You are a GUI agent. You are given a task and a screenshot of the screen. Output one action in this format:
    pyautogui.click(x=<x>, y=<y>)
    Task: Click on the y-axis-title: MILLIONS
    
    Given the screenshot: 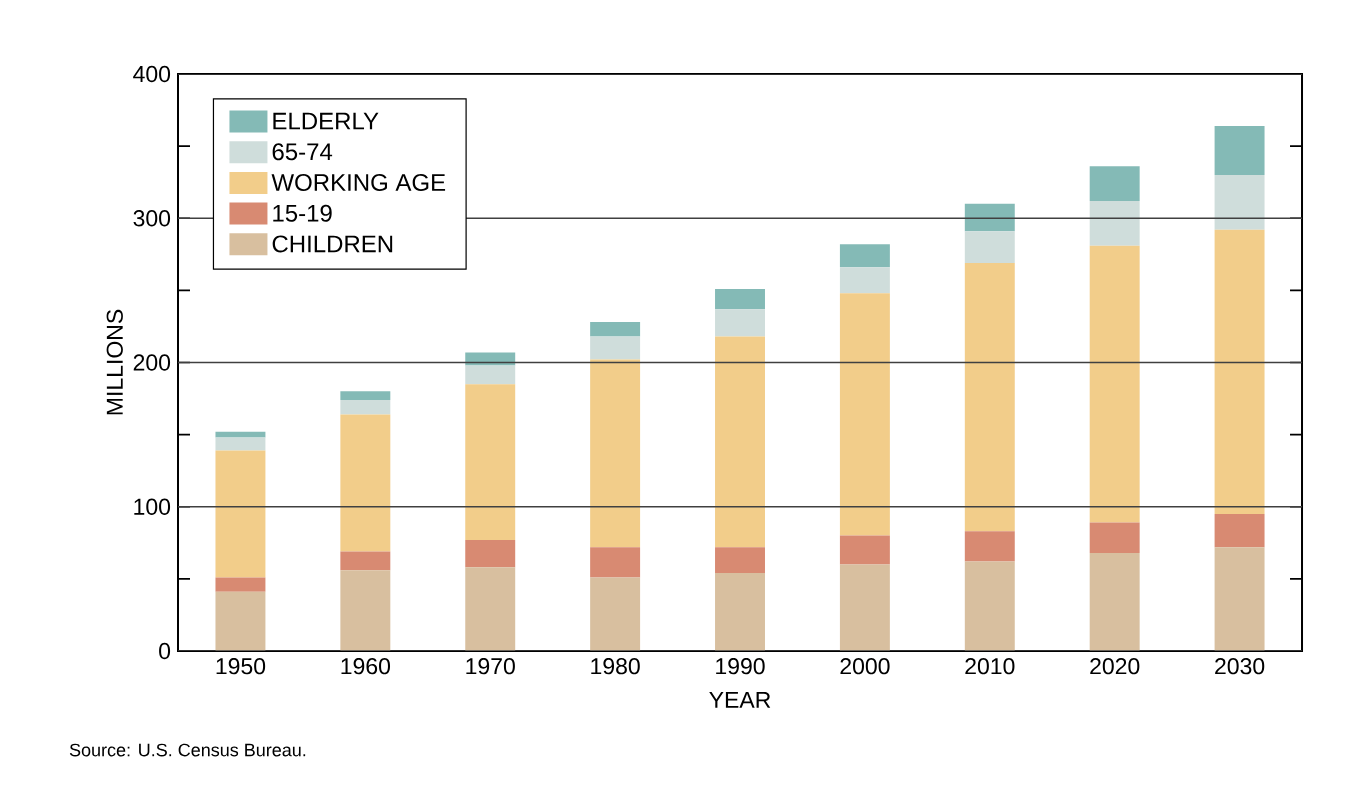 What is the action you would take?
    pyautogui.click(x=114, y=362)
    